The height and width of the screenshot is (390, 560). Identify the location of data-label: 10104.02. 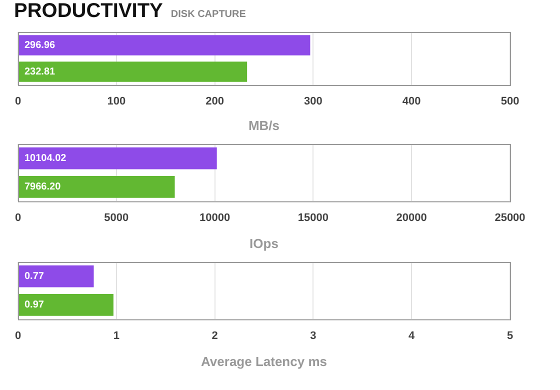
(45, 158).